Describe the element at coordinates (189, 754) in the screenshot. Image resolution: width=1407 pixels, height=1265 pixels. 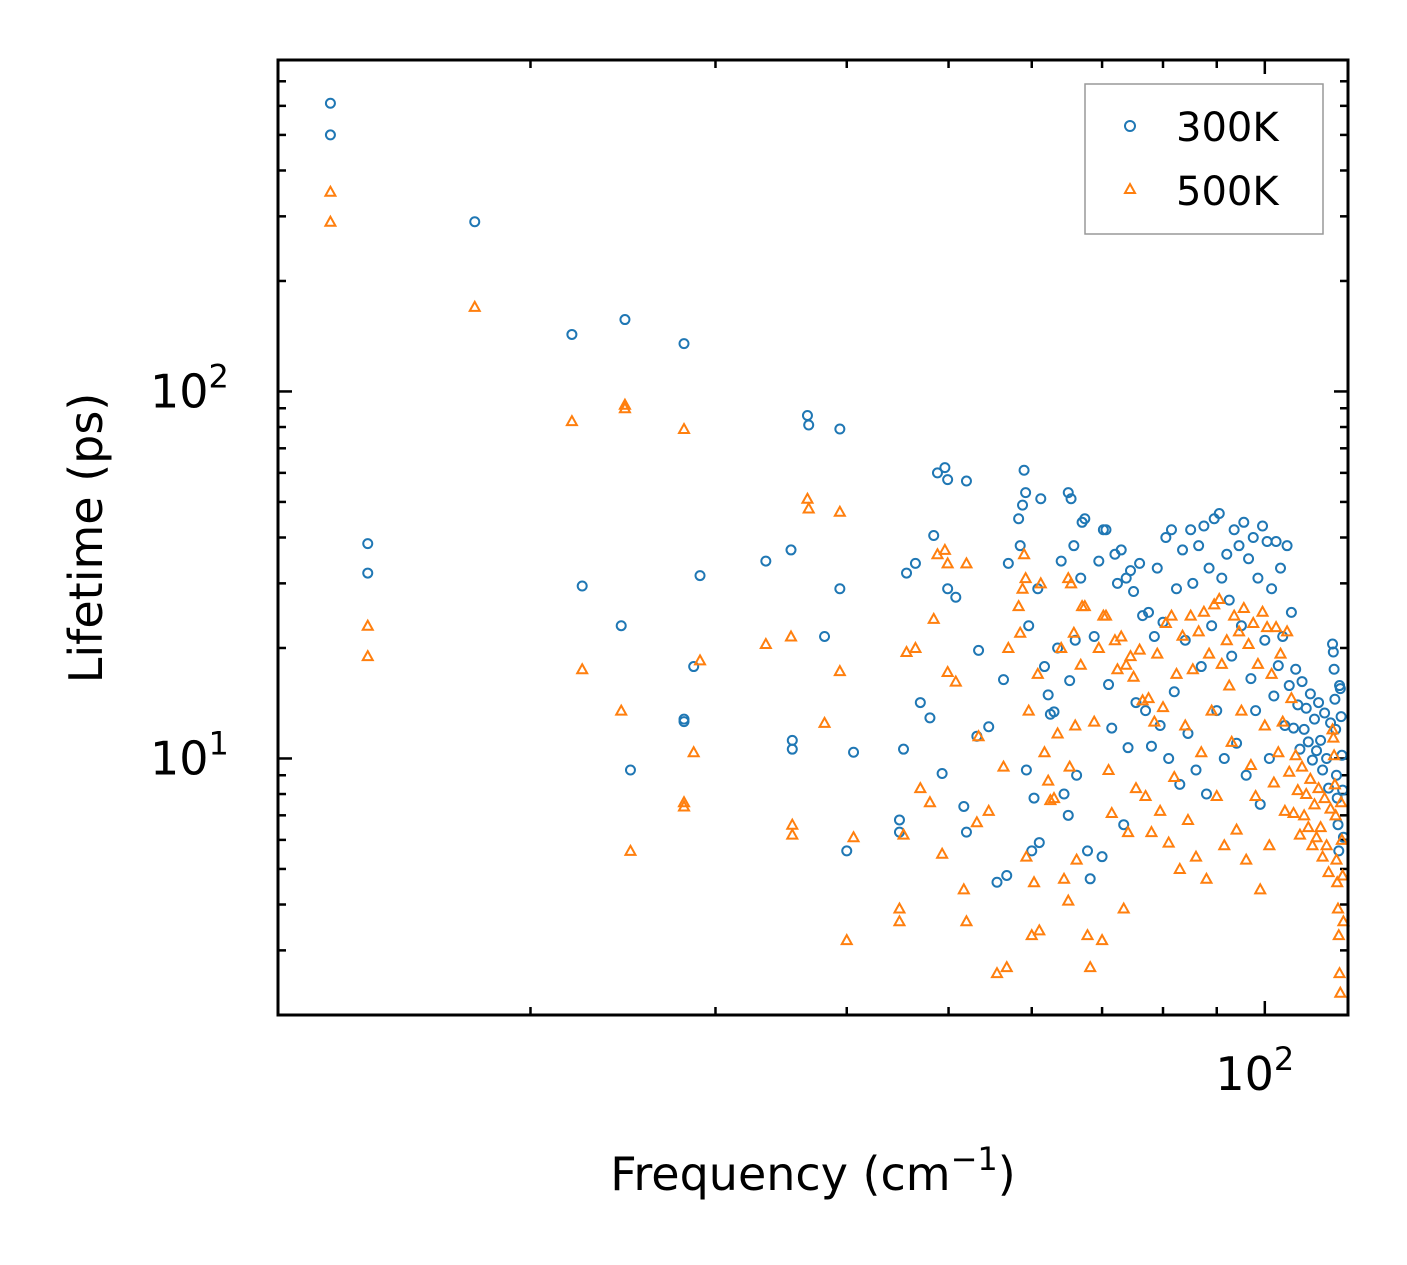
I see `y-tick-label: 10¹` at that location.